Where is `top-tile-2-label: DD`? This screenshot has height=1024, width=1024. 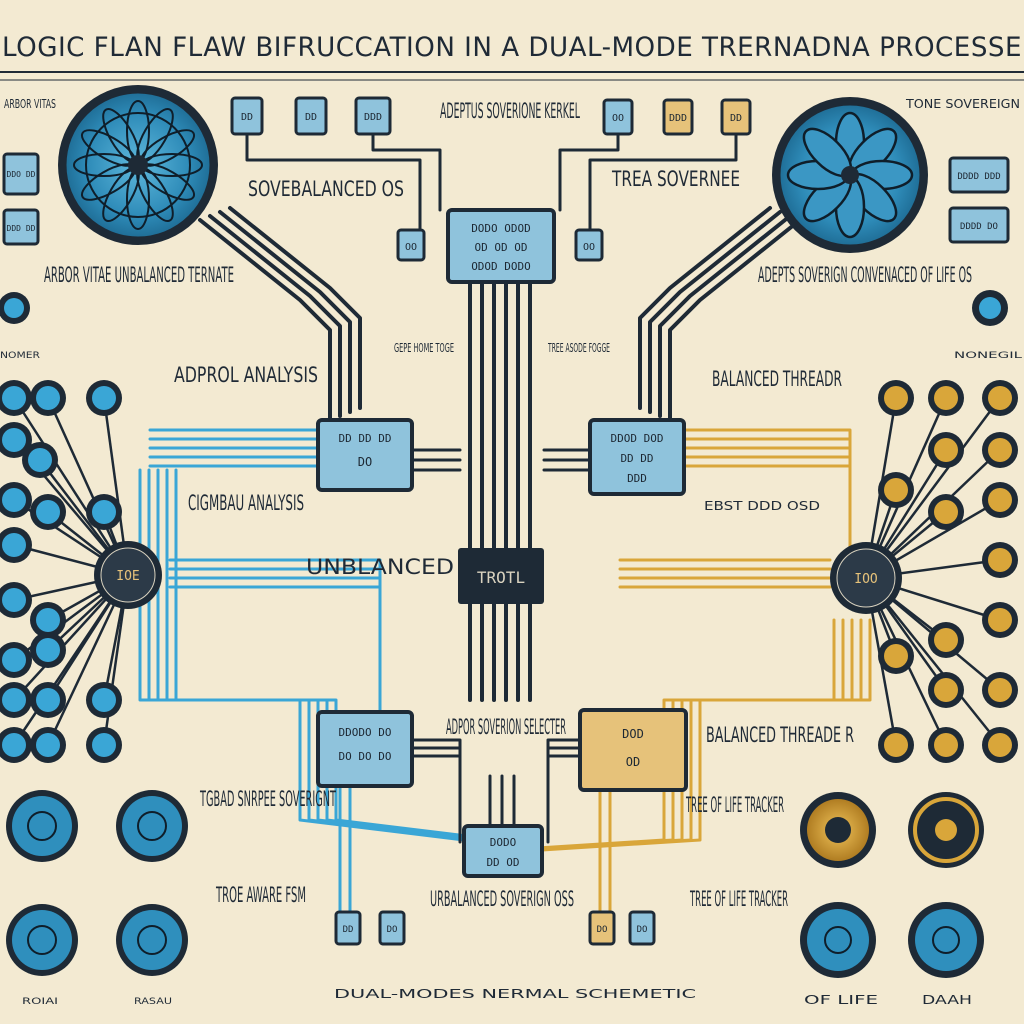
top-tile-2-label: DD is located at coordinates (311, 117).